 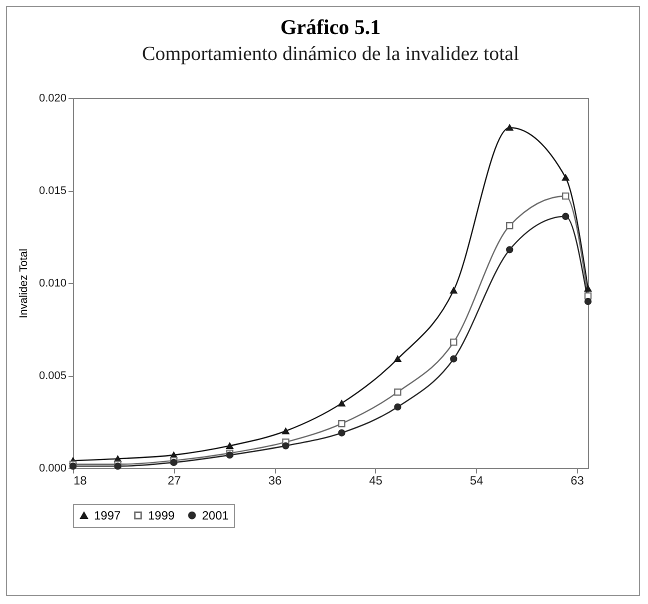 I want to click on x-tick-label: 27, so click(x=175, y=481).